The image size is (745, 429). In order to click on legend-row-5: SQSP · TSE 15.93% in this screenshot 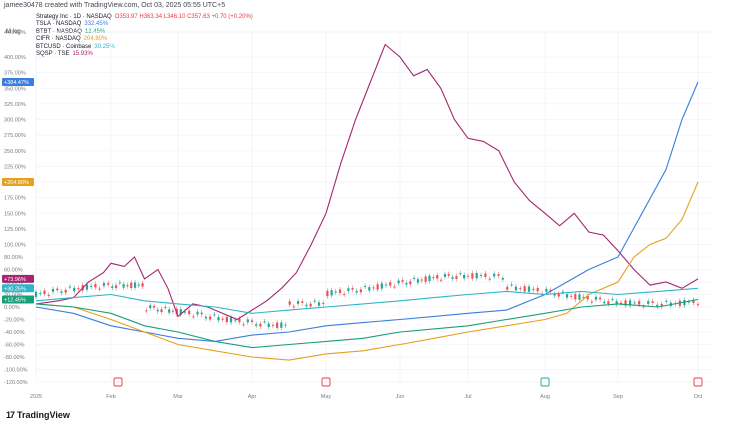, I will do `click(64, 54)`.